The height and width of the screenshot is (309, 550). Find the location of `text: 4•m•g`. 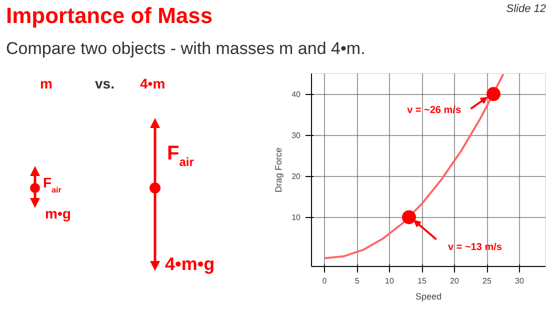

text: 4•m•g is located at coordinates (190, 264).